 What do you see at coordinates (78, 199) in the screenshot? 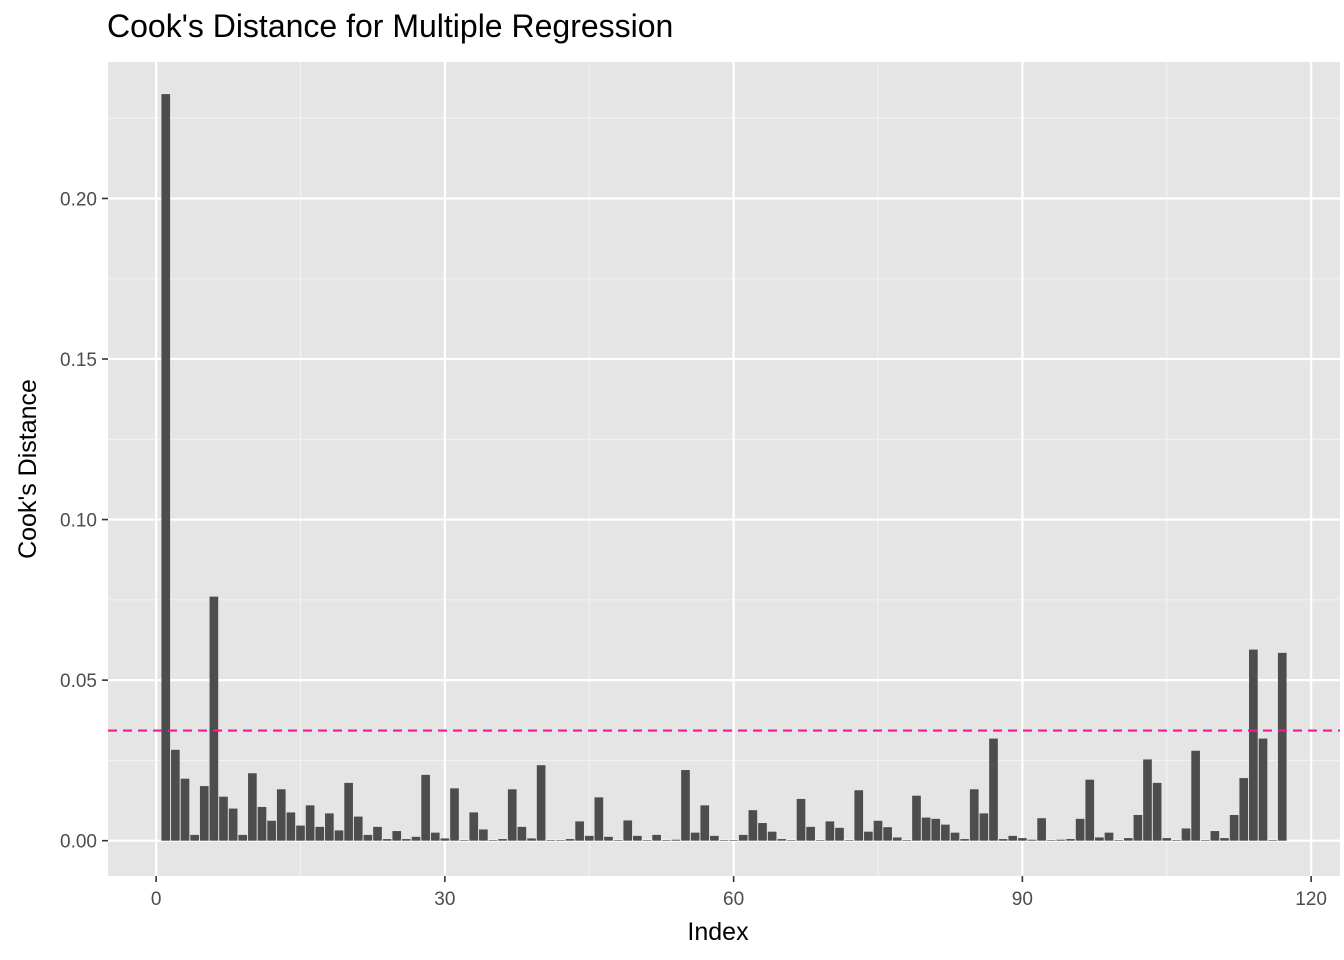
I see `y-tick-label: 0.20` at bounding box center [78, 199].